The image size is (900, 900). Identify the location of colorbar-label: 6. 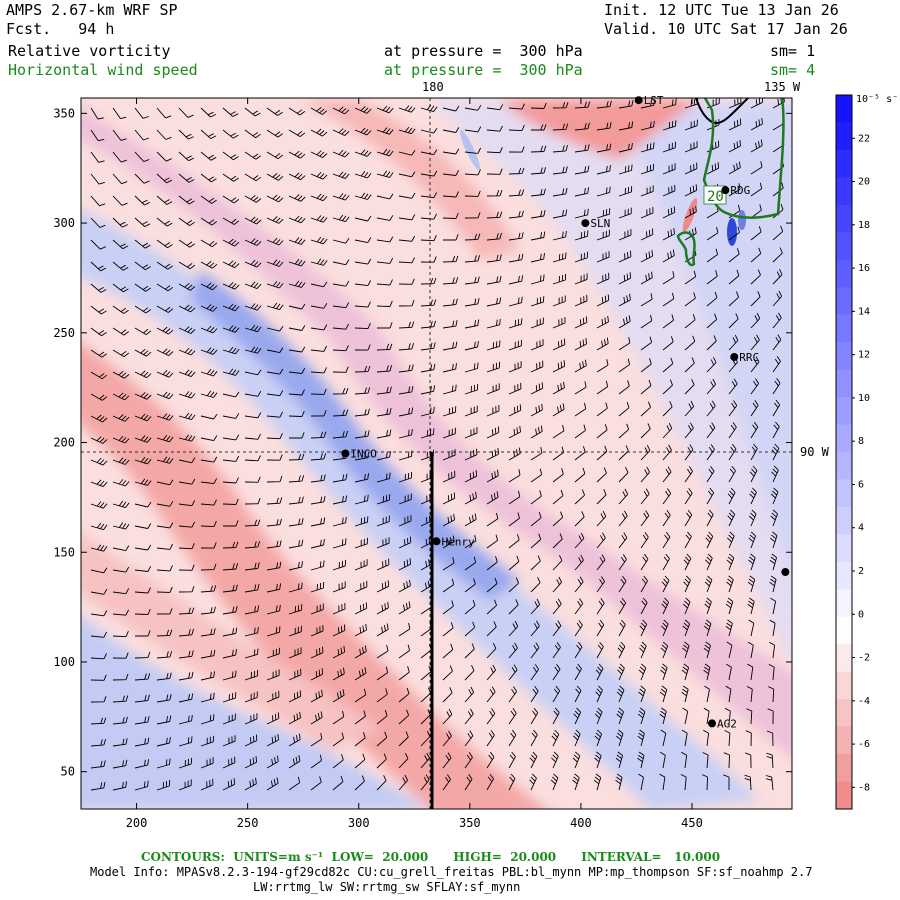
(861, 484).